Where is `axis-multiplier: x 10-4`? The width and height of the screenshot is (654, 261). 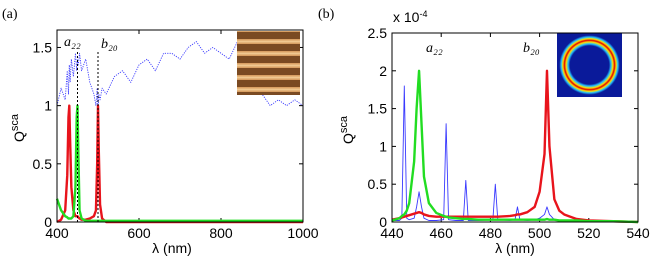 axis-multiplier: x 10-4 is located at coordinates (410, 17).